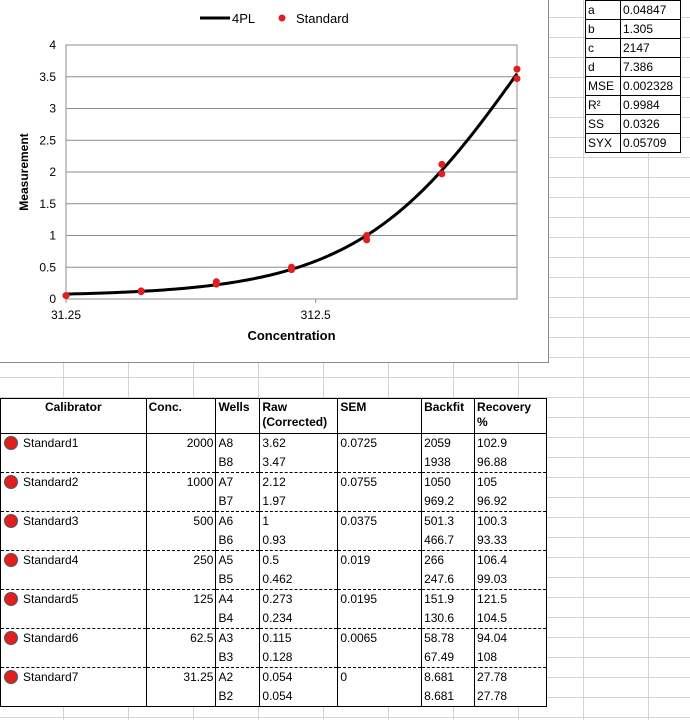 The image size is (690, 720). I want to click on raw-cell: 1.97, so click(299, 502).